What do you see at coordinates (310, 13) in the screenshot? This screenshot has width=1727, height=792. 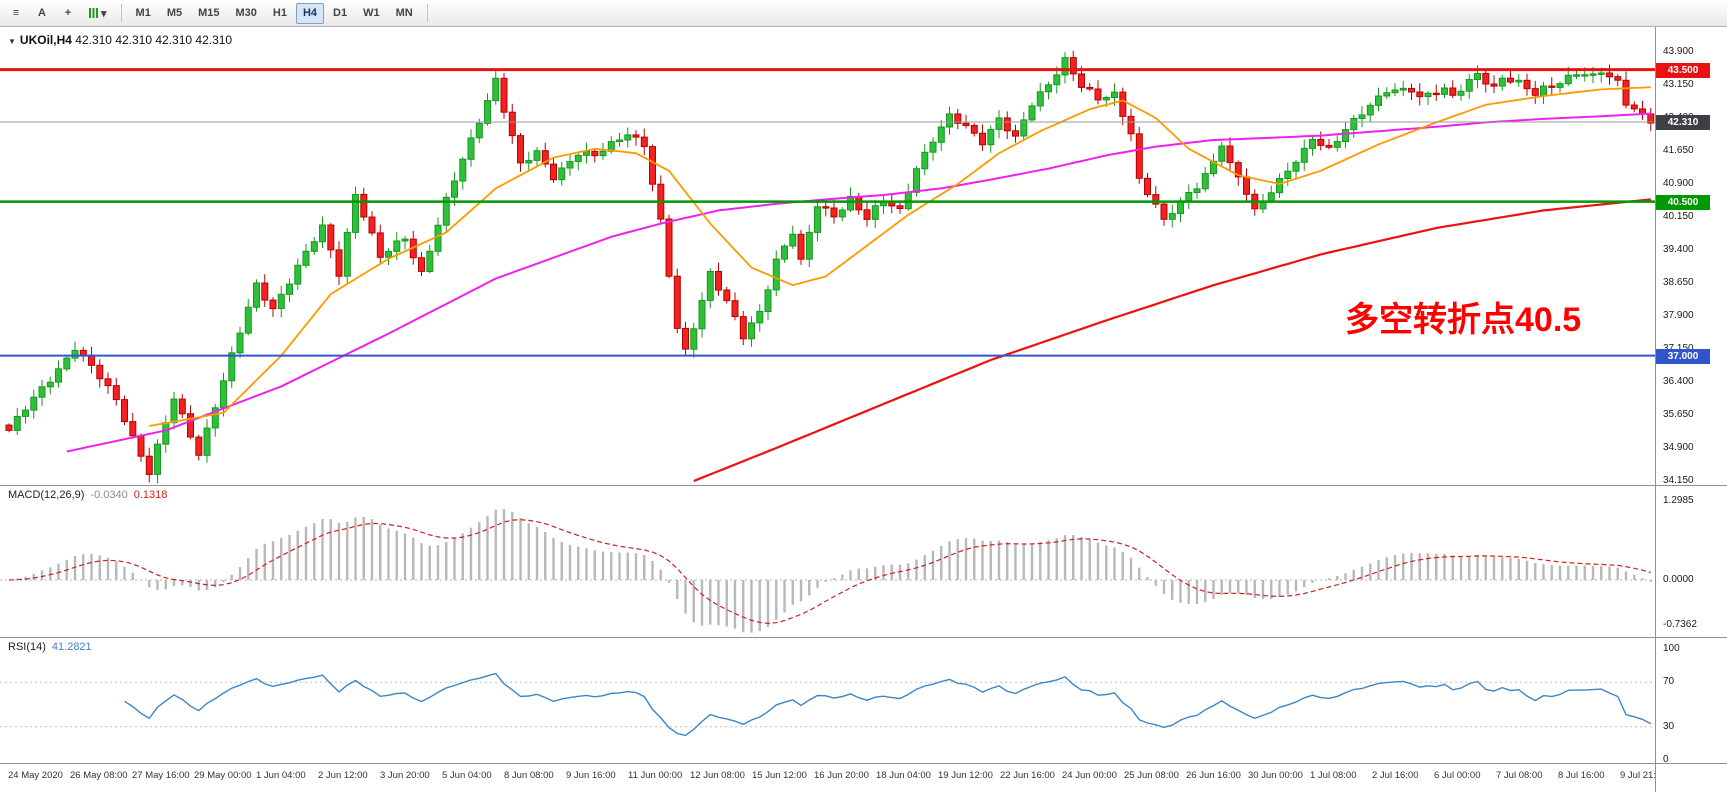 I see `timeframe-h4: H4` at bounding box center [310, 13].